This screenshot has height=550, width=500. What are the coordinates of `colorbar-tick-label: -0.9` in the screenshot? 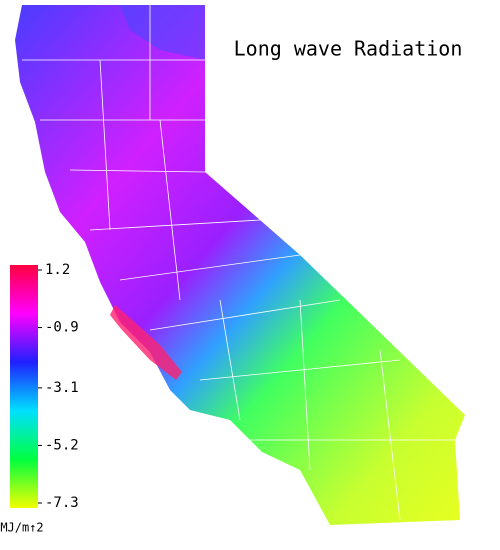 It's located at (62, 328).